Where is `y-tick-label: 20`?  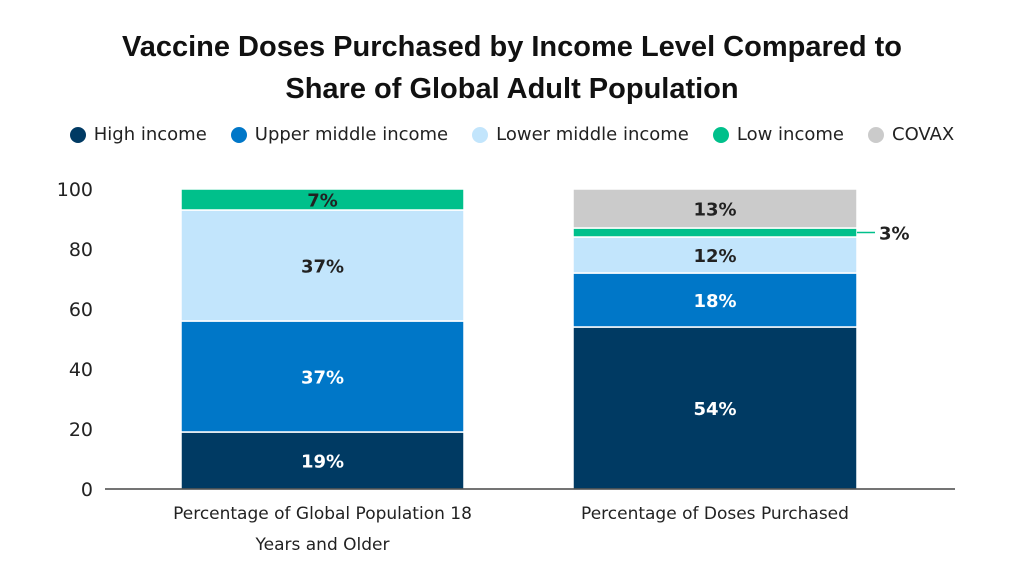 y-tick-label: 20 is located at coordinates (81, 430).